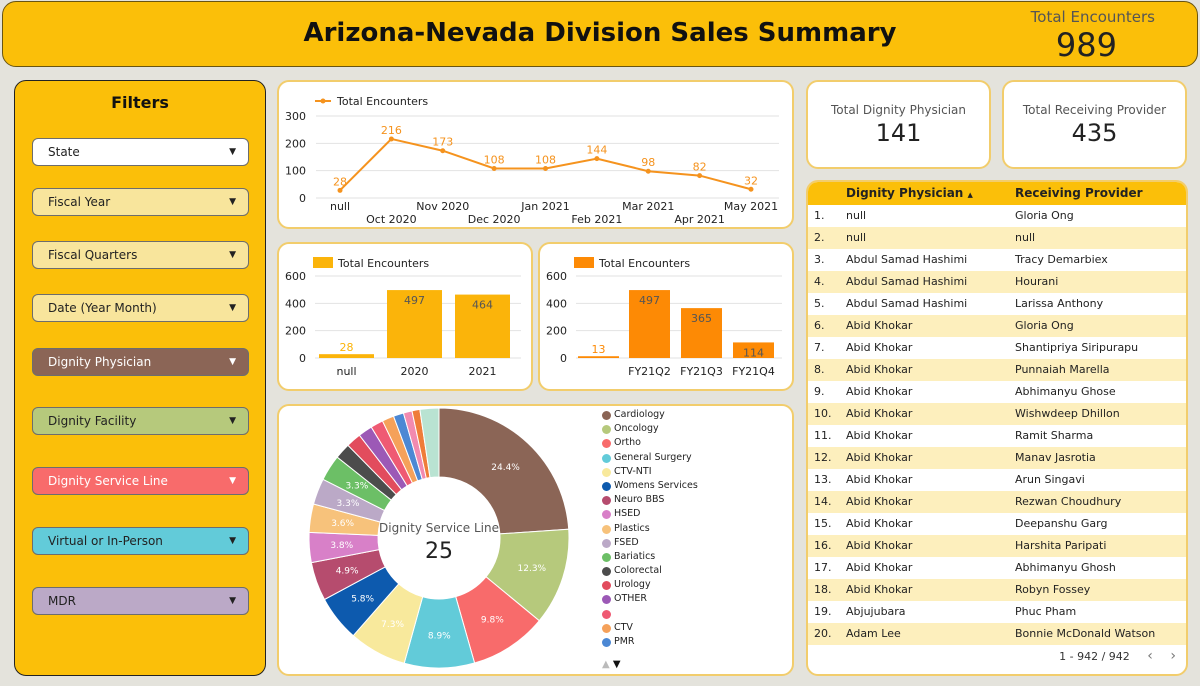 The height and width of the screenshot is (686, 1200). What do you see at coordinates (997, 546) in the screenshot?
I see `table-row: 16. Abid Khokar Harshita Paripati` at bounding box center [997, 546].